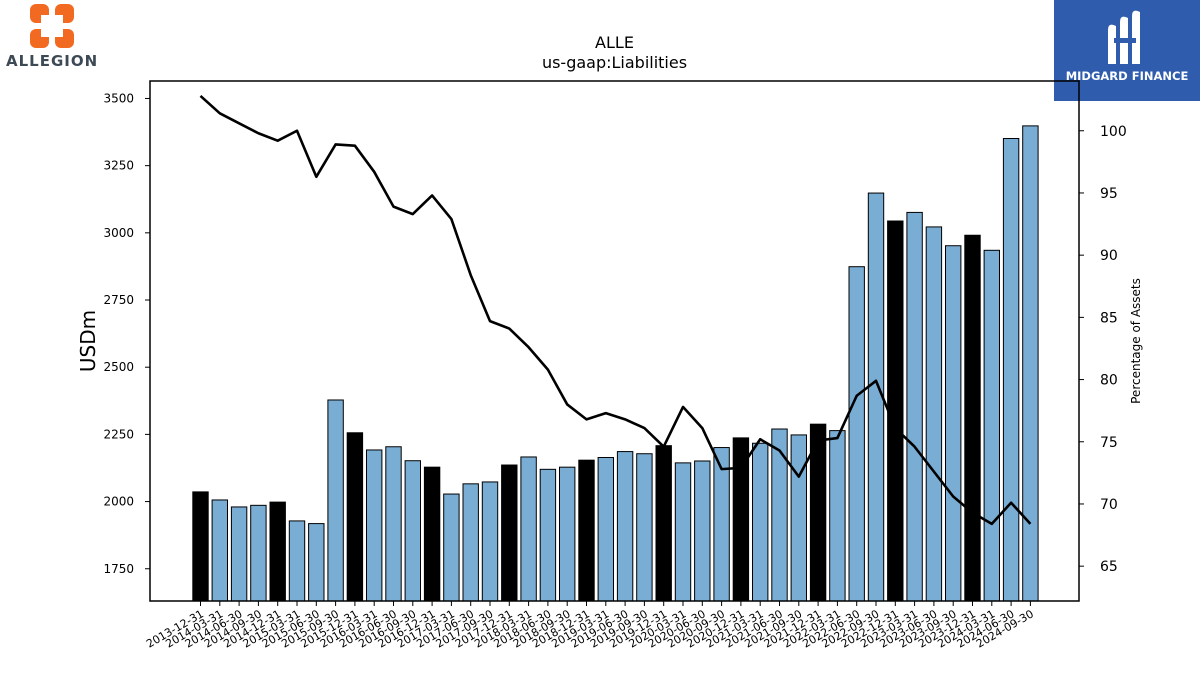 This screenshot has height=675, width=1200. Describe the element at coordinates (118, 434) in the screenshot. I see `y-tick-label-2250: 2250` at that location.